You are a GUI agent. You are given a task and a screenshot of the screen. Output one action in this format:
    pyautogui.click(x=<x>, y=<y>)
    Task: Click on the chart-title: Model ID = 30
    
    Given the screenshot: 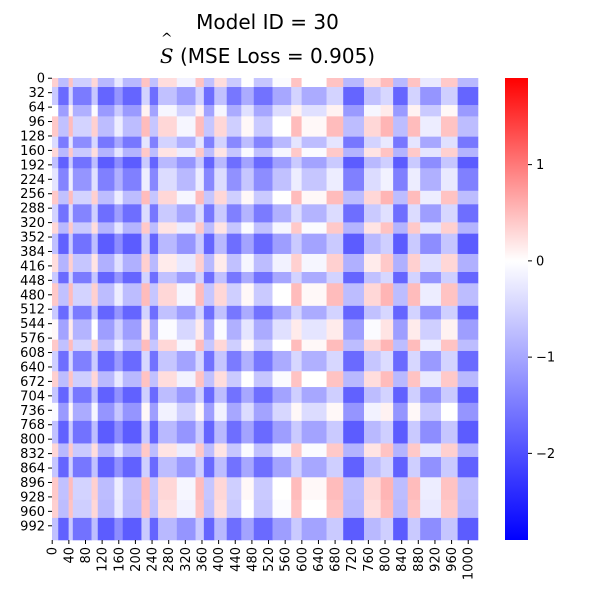 What is the action you would take?
    pyautogui.click(x=267, y=22)
    